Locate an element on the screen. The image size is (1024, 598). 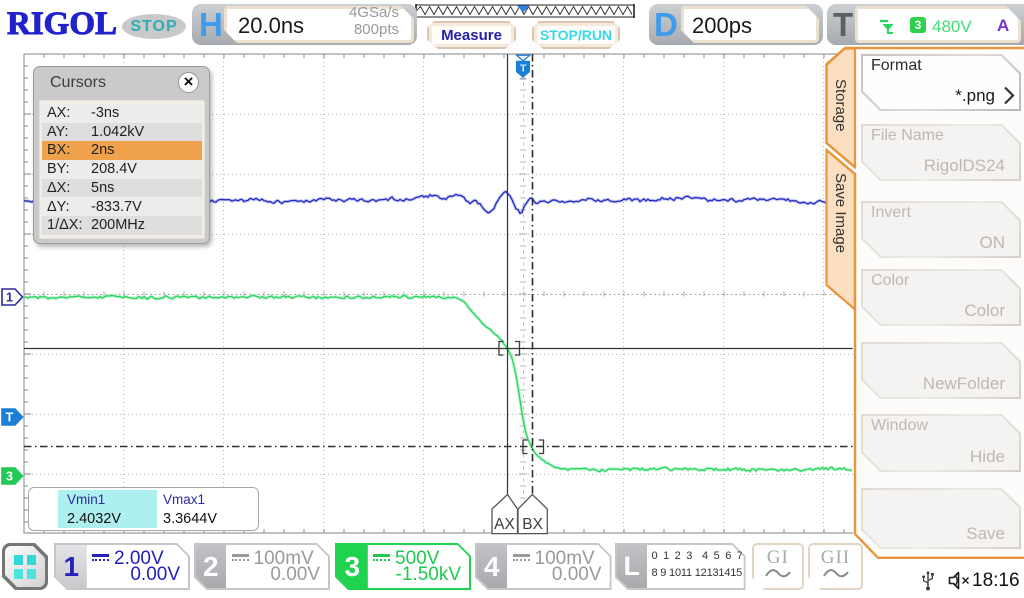
svg-text: BX is located at coordinates (532, 524).